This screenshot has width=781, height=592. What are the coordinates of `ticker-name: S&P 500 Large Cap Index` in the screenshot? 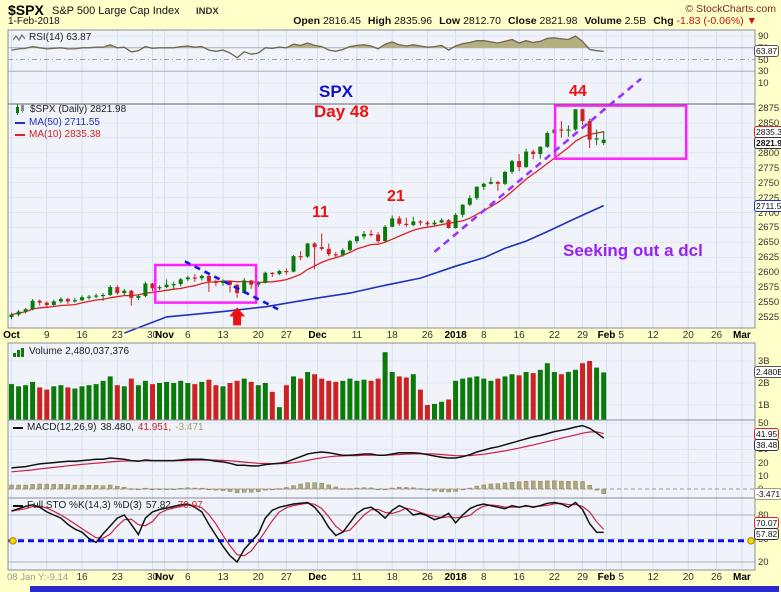 It's located at (116, 11).